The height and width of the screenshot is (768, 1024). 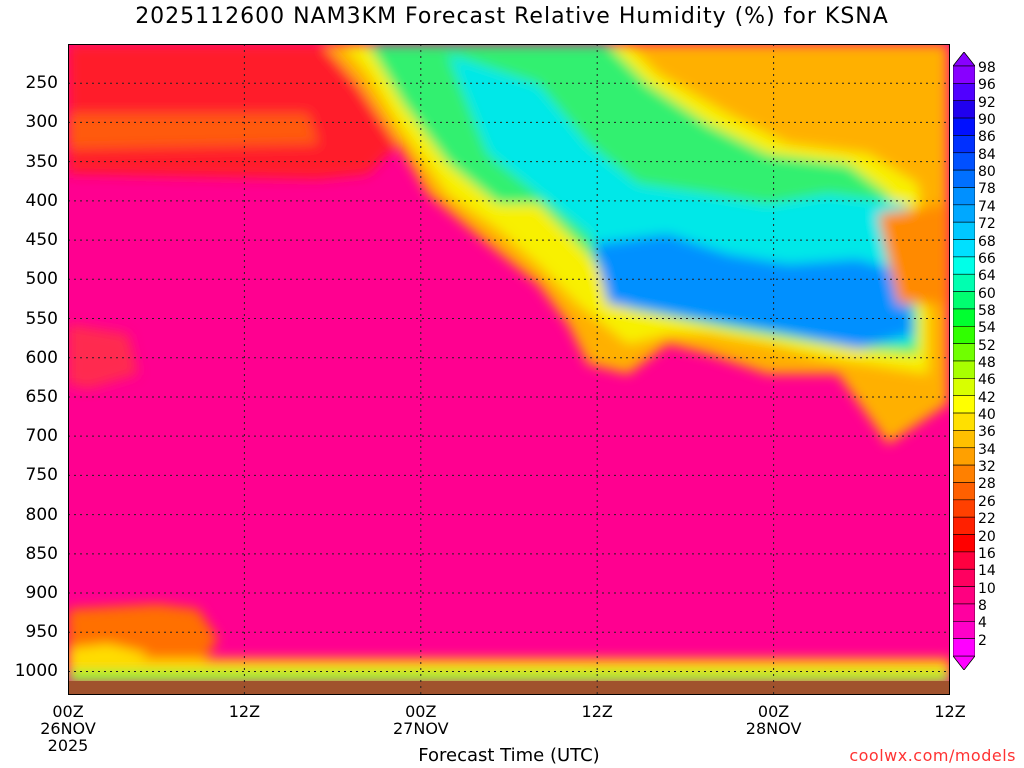 I want to click on x-tick-label: 00Z 26NOV 2025, so click(x=68, y=728).